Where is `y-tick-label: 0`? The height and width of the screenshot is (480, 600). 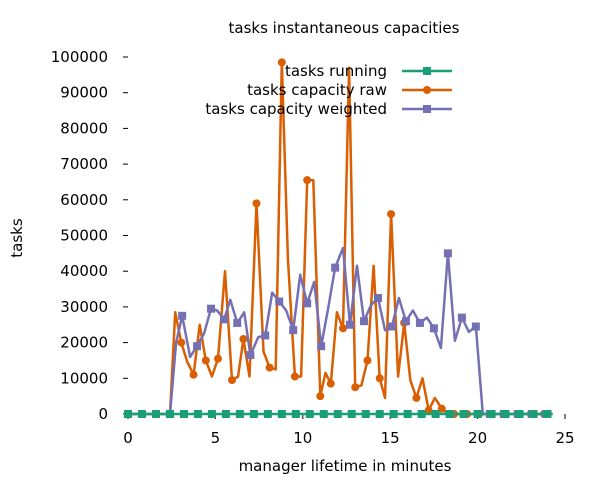 y-tick-label: 0 is located at coordinates (103, 414).